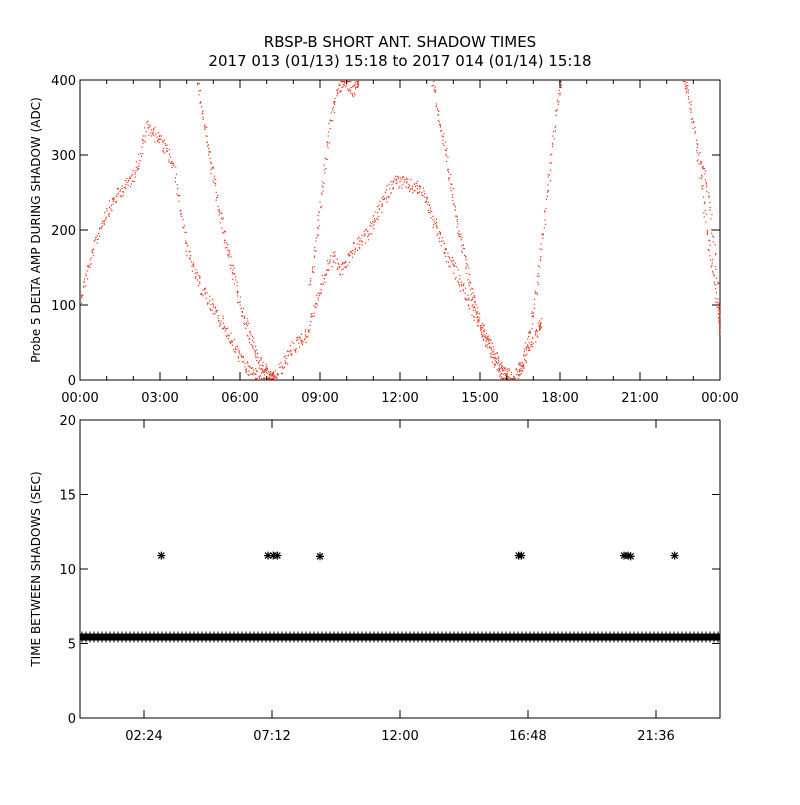 The image size is (800, 805). What do you see at coordinates (639, 398) in the screenshot?
I see `x-tick-label: 21:00` at bounding box center [639, 398].